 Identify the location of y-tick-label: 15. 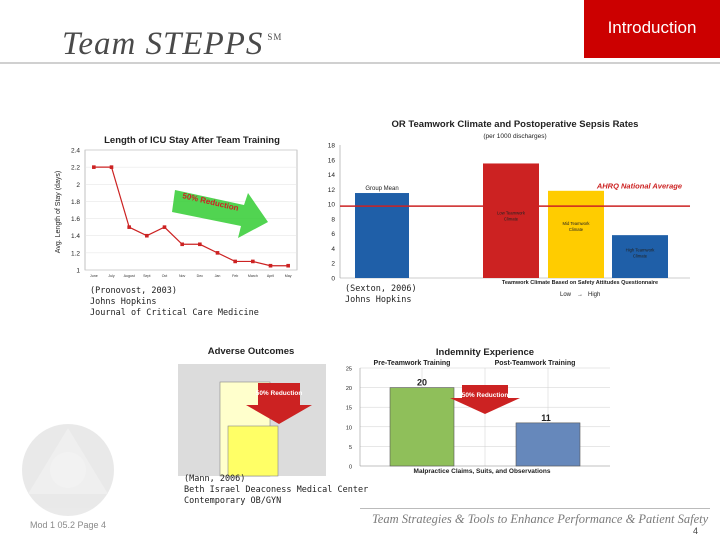
(349, 409).